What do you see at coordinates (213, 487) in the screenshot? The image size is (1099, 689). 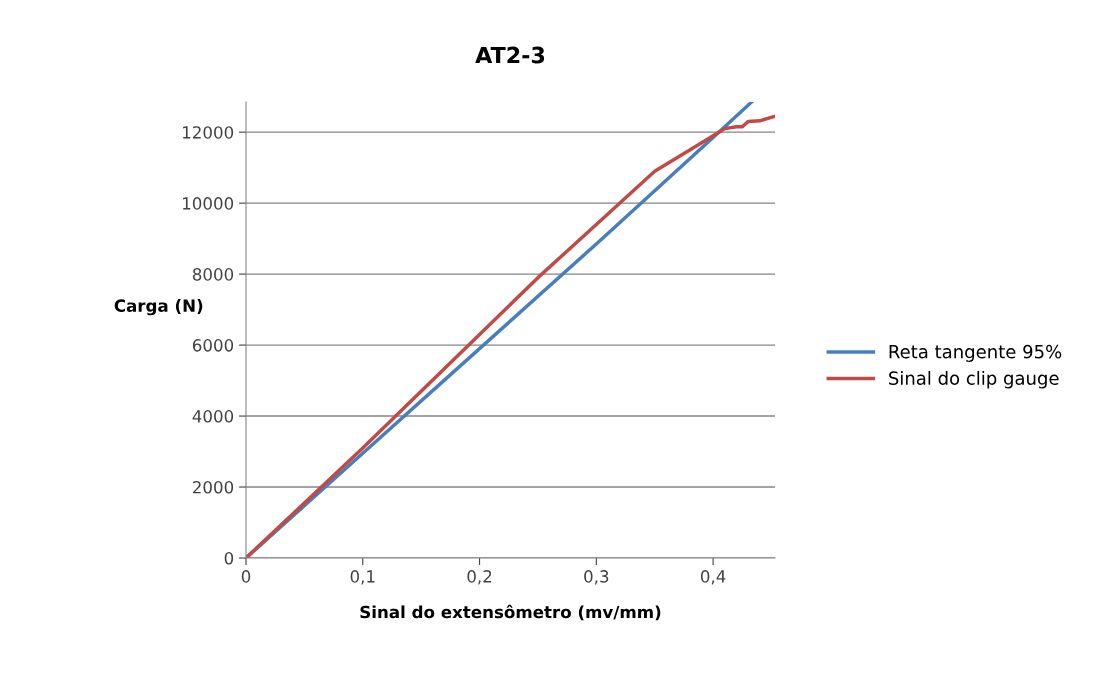 I see `y-tick-label: 2000` at bounding box center [213, 487].